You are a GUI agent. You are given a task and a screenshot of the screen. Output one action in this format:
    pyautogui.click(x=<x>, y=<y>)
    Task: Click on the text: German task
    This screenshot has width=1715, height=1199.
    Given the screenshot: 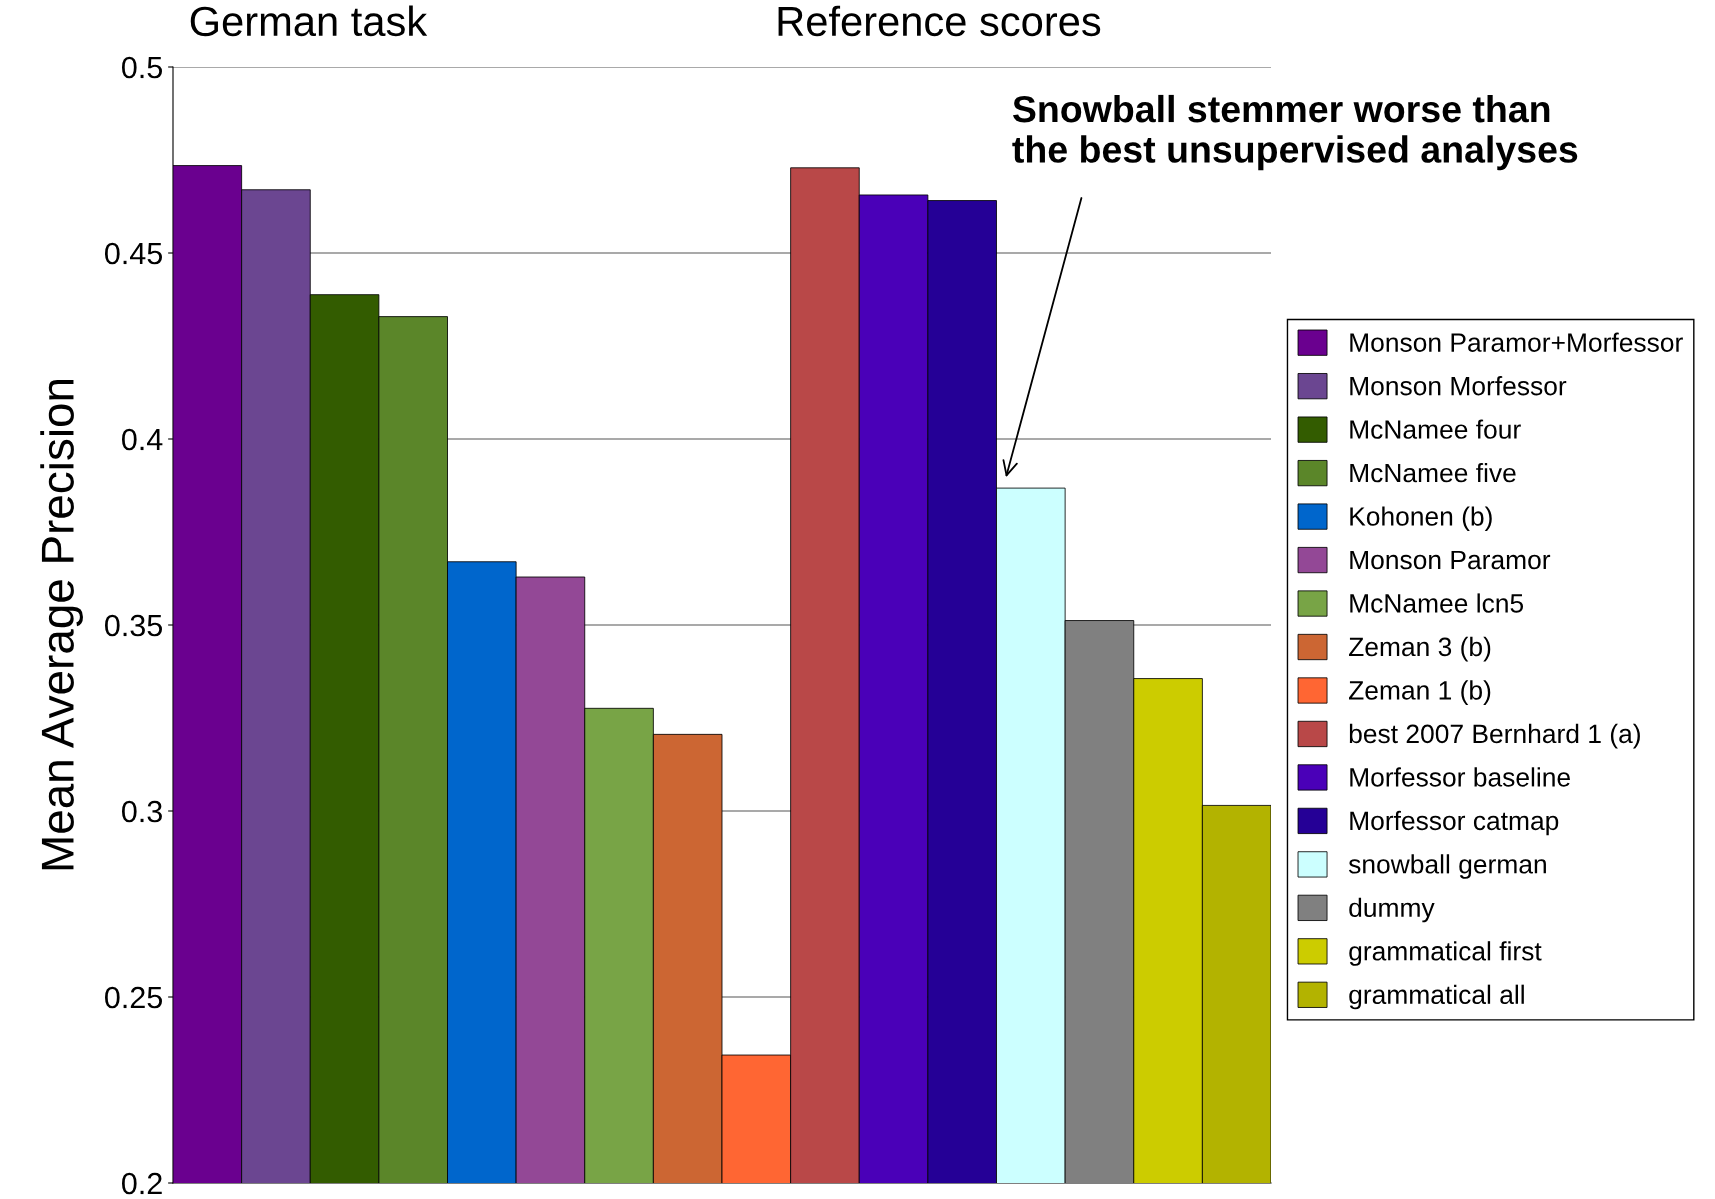 What is the action you would take?
    pyautogui.click(x=309, y=21)
    